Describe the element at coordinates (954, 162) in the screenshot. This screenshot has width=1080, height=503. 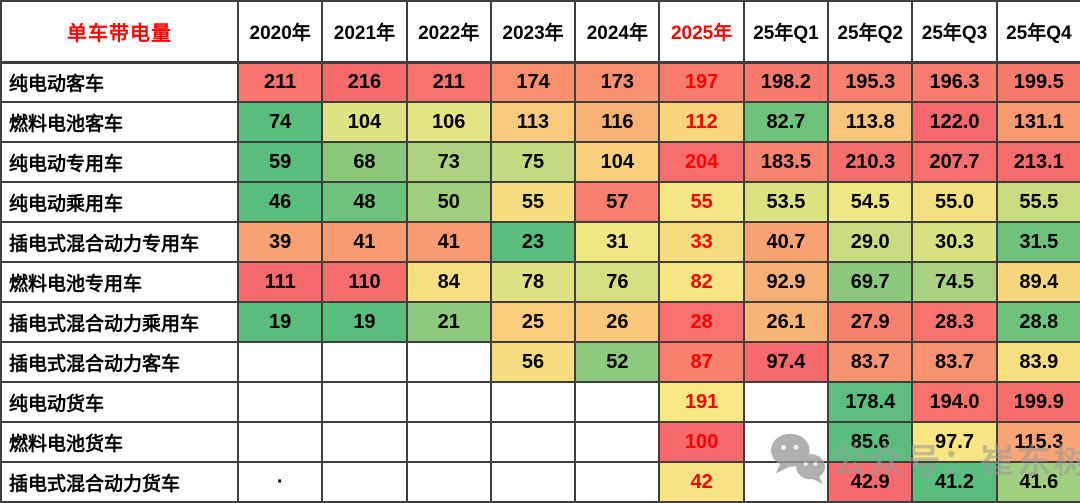
I see `data-cell: 207.7` at that location.